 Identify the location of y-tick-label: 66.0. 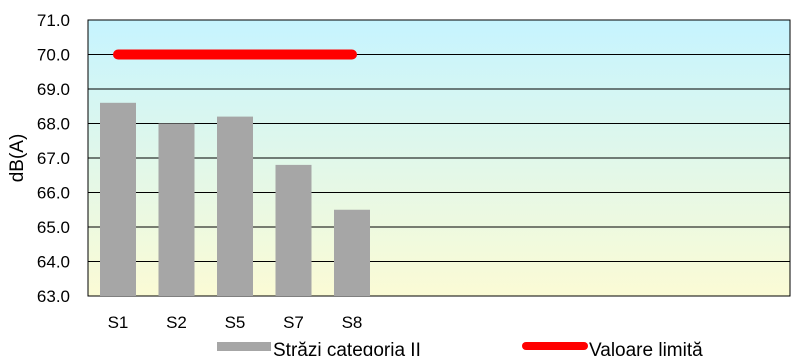
(53, 193).